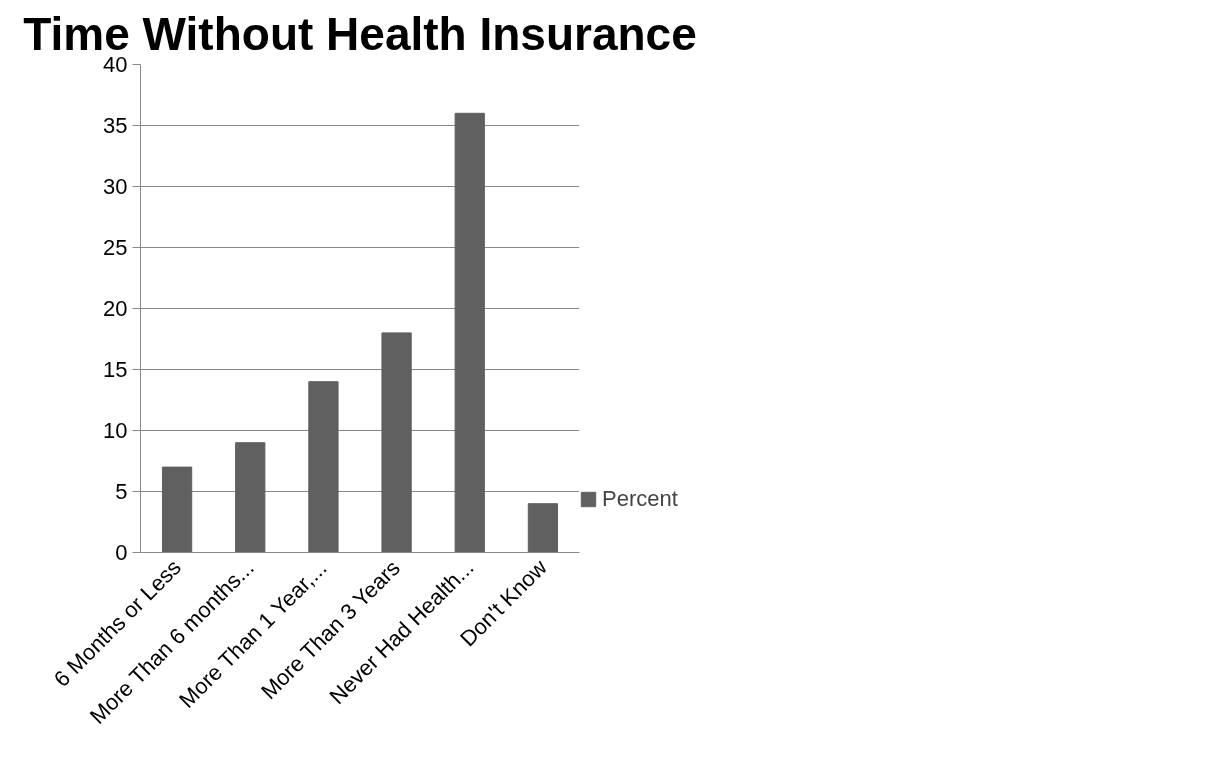 The width and height of the screenshot is (1217, 770). I want to click on y-tick-label: 25, so click(115, 247).